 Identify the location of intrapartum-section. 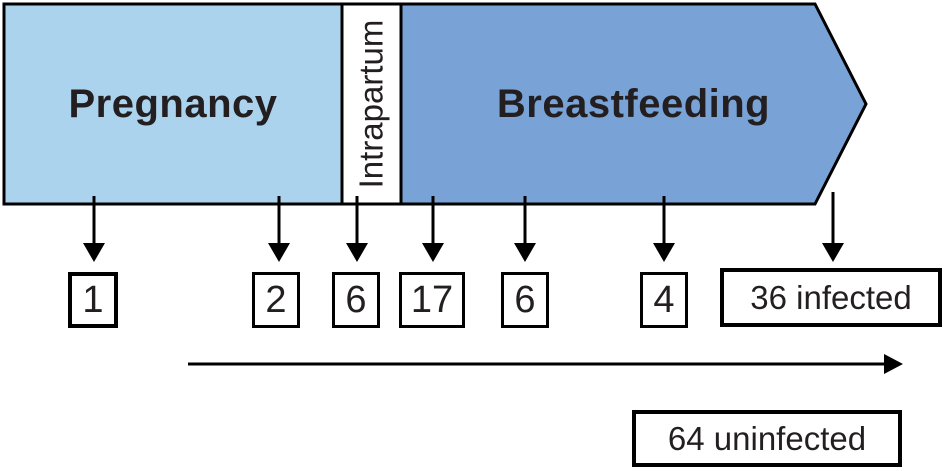
(371, 104).